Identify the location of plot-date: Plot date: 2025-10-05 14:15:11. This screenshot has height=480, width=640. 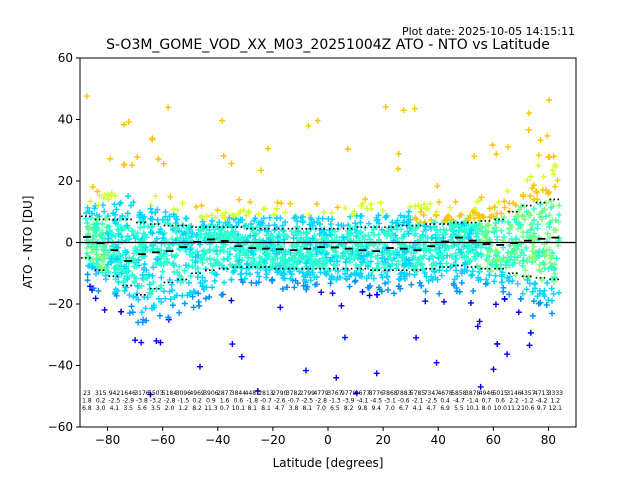
(488, 31).